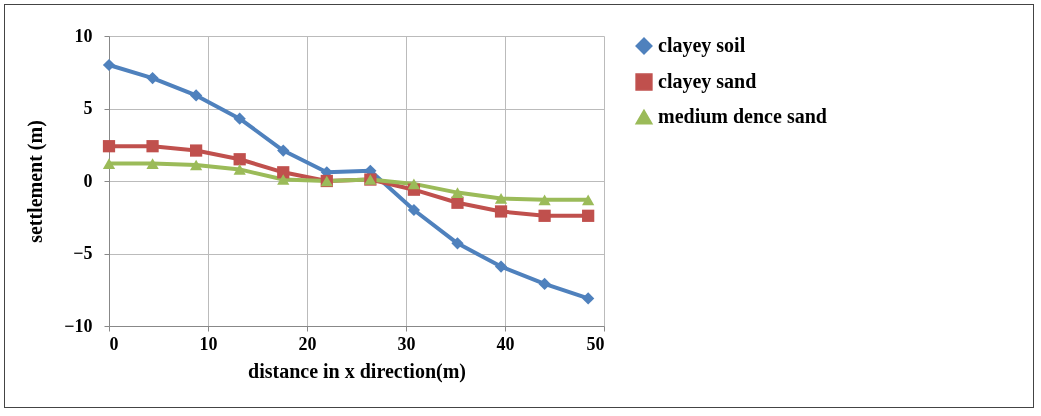 This screenshot has height=416, width=1041. I want to click on x-tick-label: 40, so click(505, 343).